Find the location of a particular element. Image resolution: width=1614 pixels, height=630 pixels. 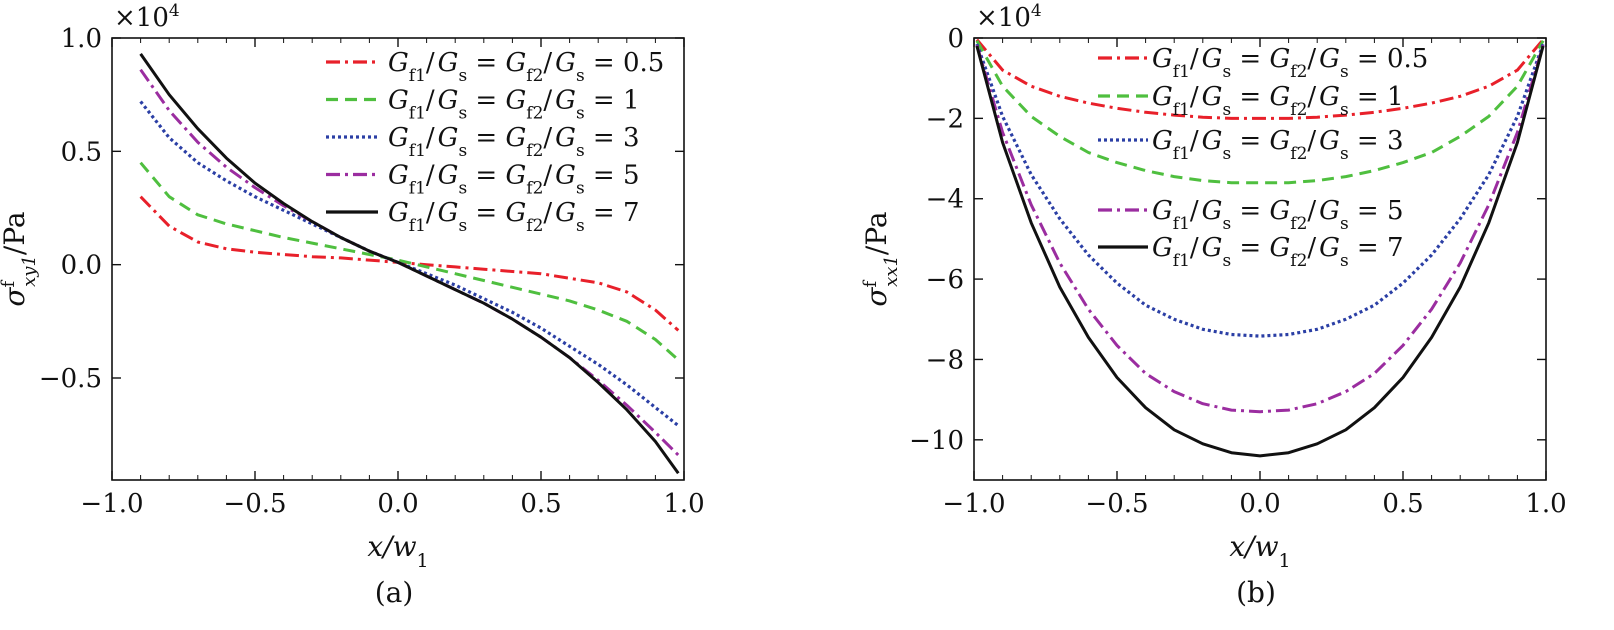

y-exponent-label: ×104 is located at coordinates (1009, 17).